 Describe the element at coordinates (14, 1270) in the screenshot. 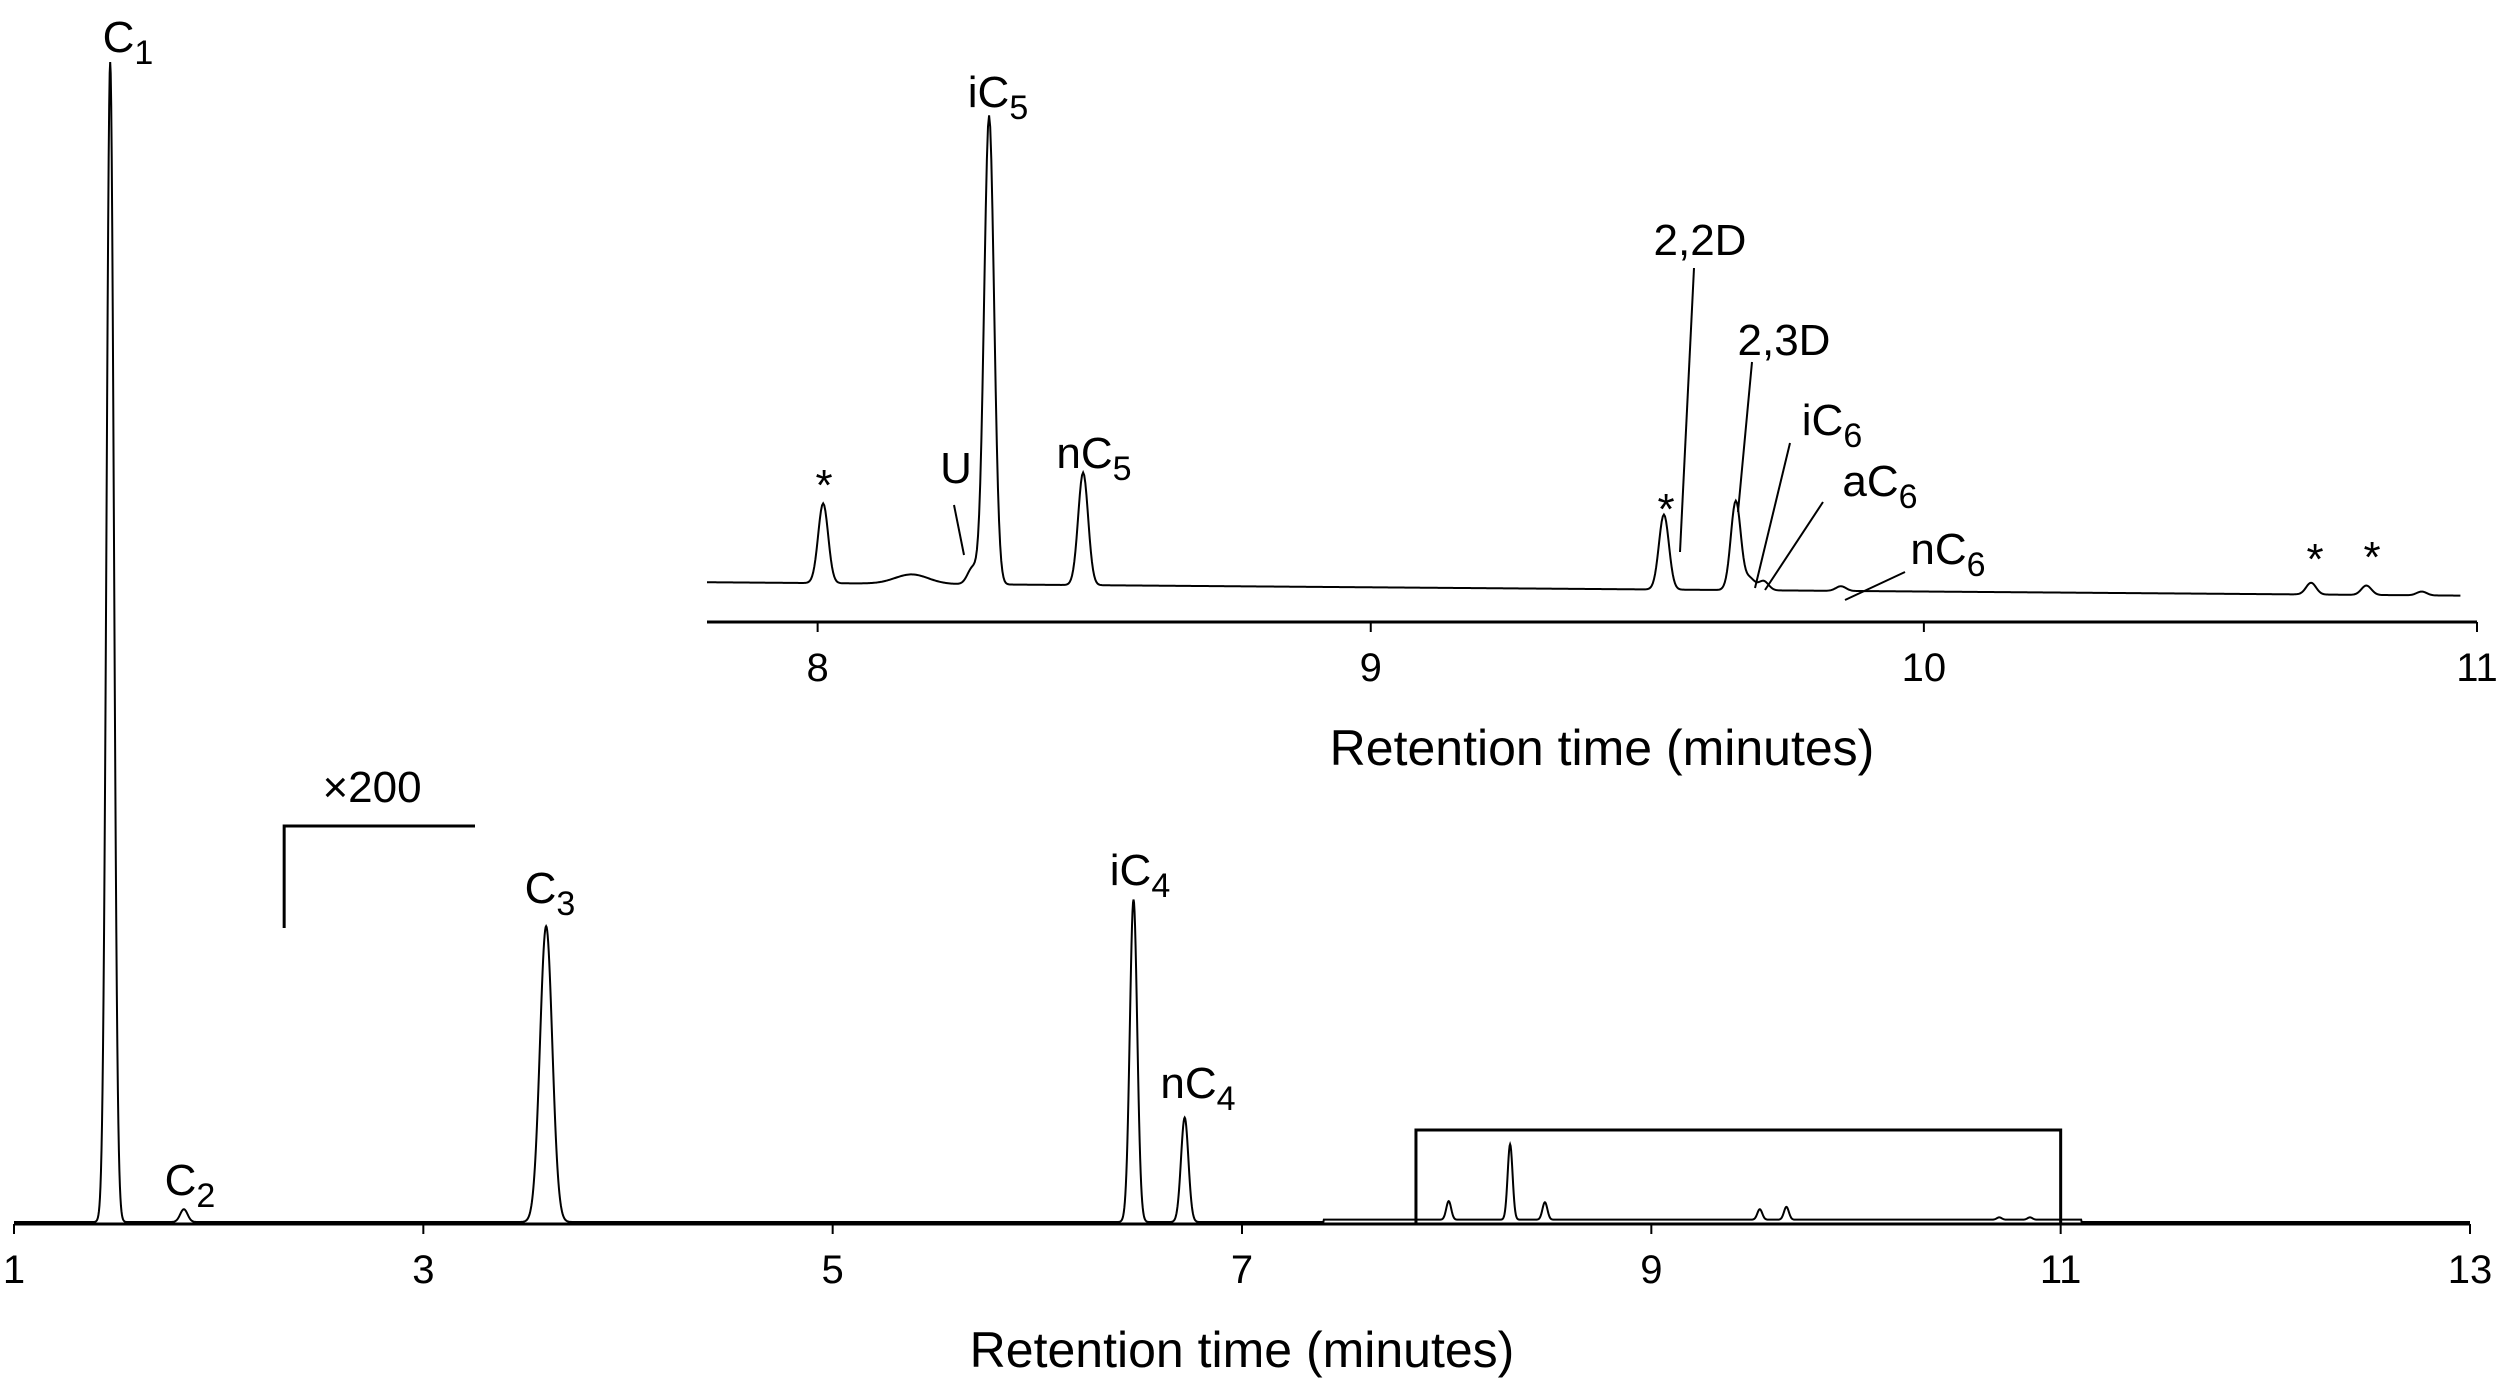

I see `main-tick-label-1: 1` at that location.